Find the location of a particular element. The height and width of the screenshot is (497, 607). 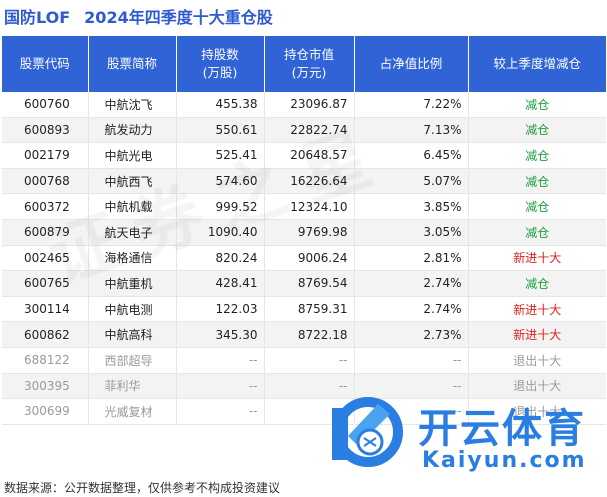

cell-shares: 525.41 is located at coordinates (220, 155).